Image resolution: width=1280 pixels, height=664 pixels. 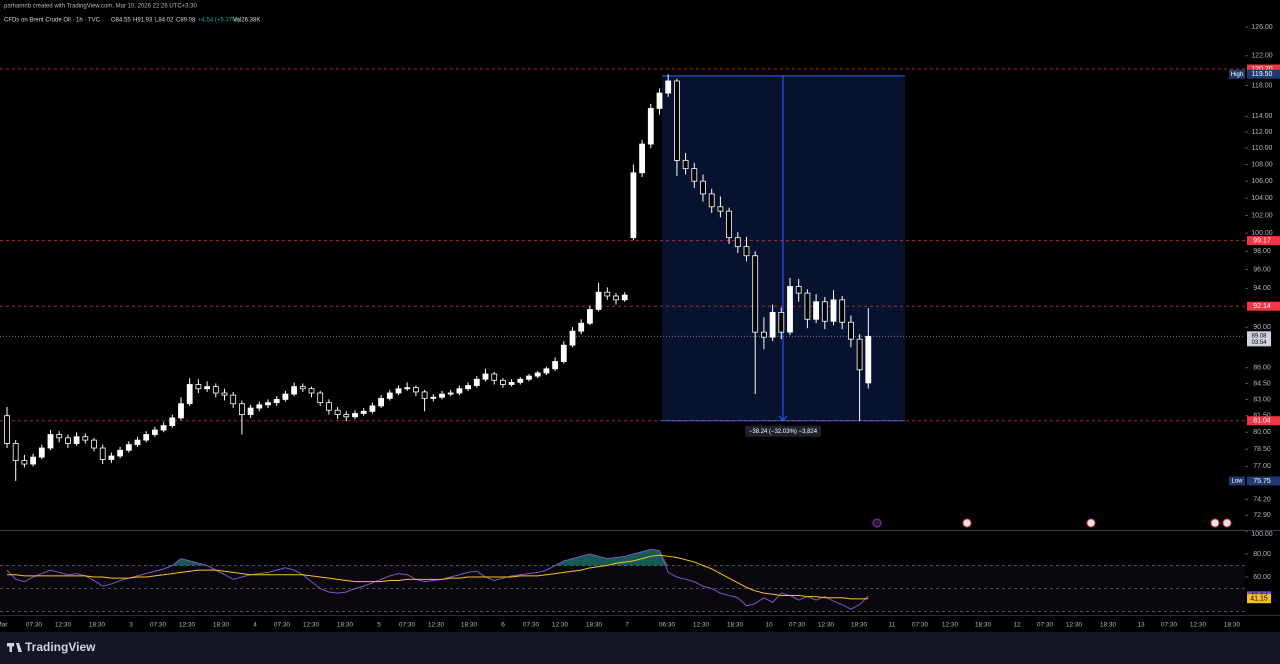 What do you see at coordinates (1262, 481) in the screenshot?
I see `low-label: 75.75` at bounding box center [1262, 481].